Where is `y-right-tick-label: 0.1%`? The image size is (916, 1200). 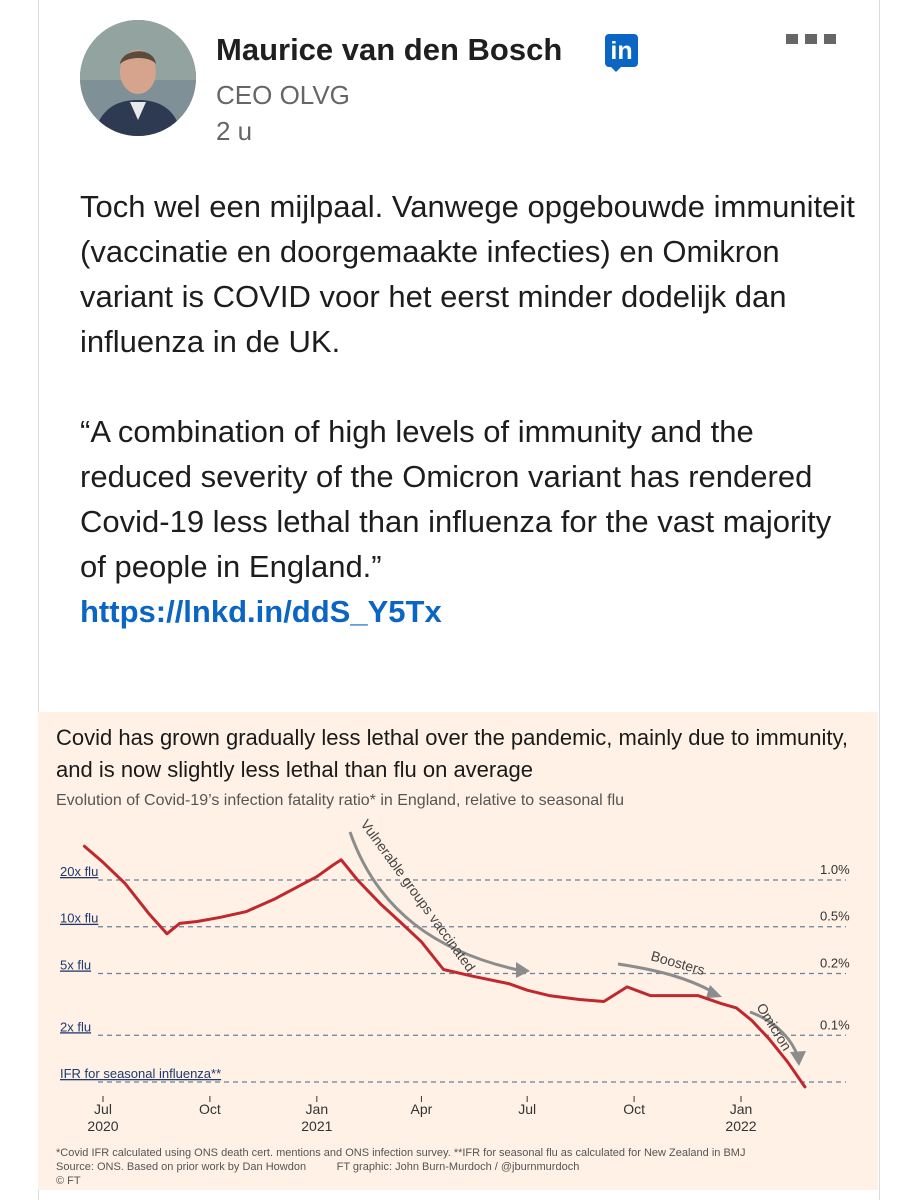 y-right-tick-label: 0.1% is located at coordinates (835, 1024).